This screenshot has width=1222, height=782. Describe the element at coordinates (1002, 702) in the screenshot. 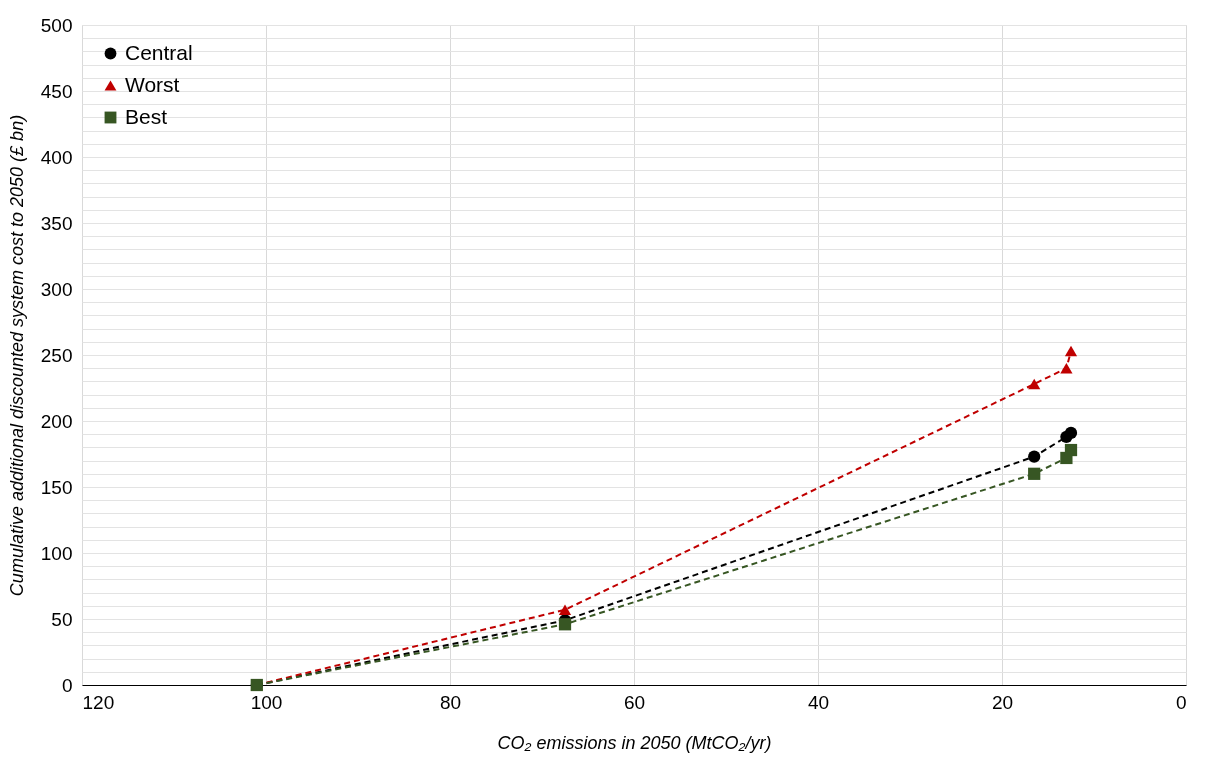

I see `x-tick-label: 20` at that location.